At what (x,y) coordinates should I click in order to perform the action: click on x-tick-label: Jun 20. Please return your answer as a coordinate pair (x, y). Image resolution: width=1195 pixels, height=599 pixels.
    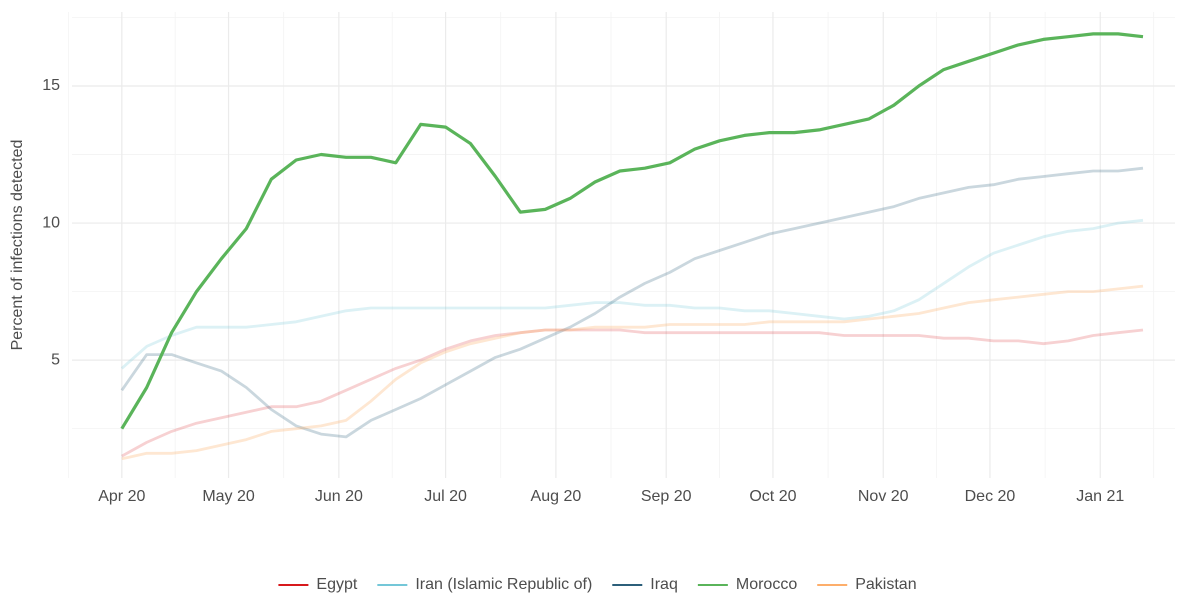
    Looking at the image, I should click on (339, 496).